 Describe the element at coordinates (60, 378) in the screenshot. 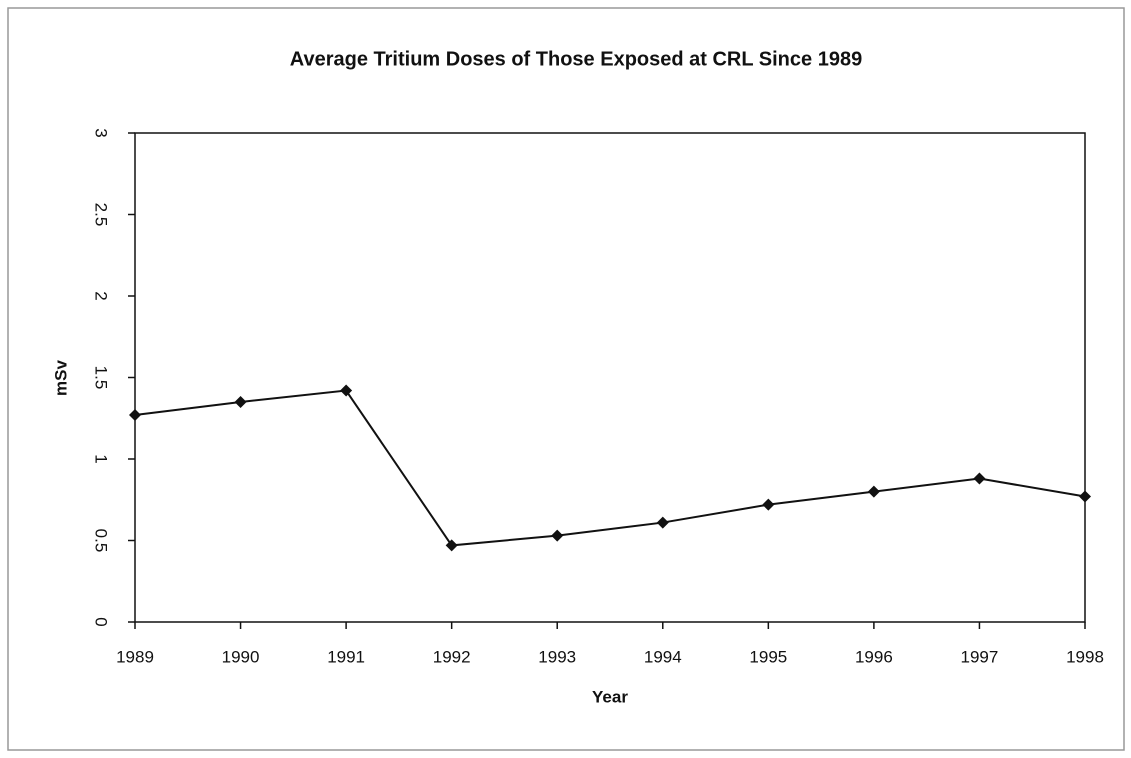

I see `y-axis-label: mSv` at that location.